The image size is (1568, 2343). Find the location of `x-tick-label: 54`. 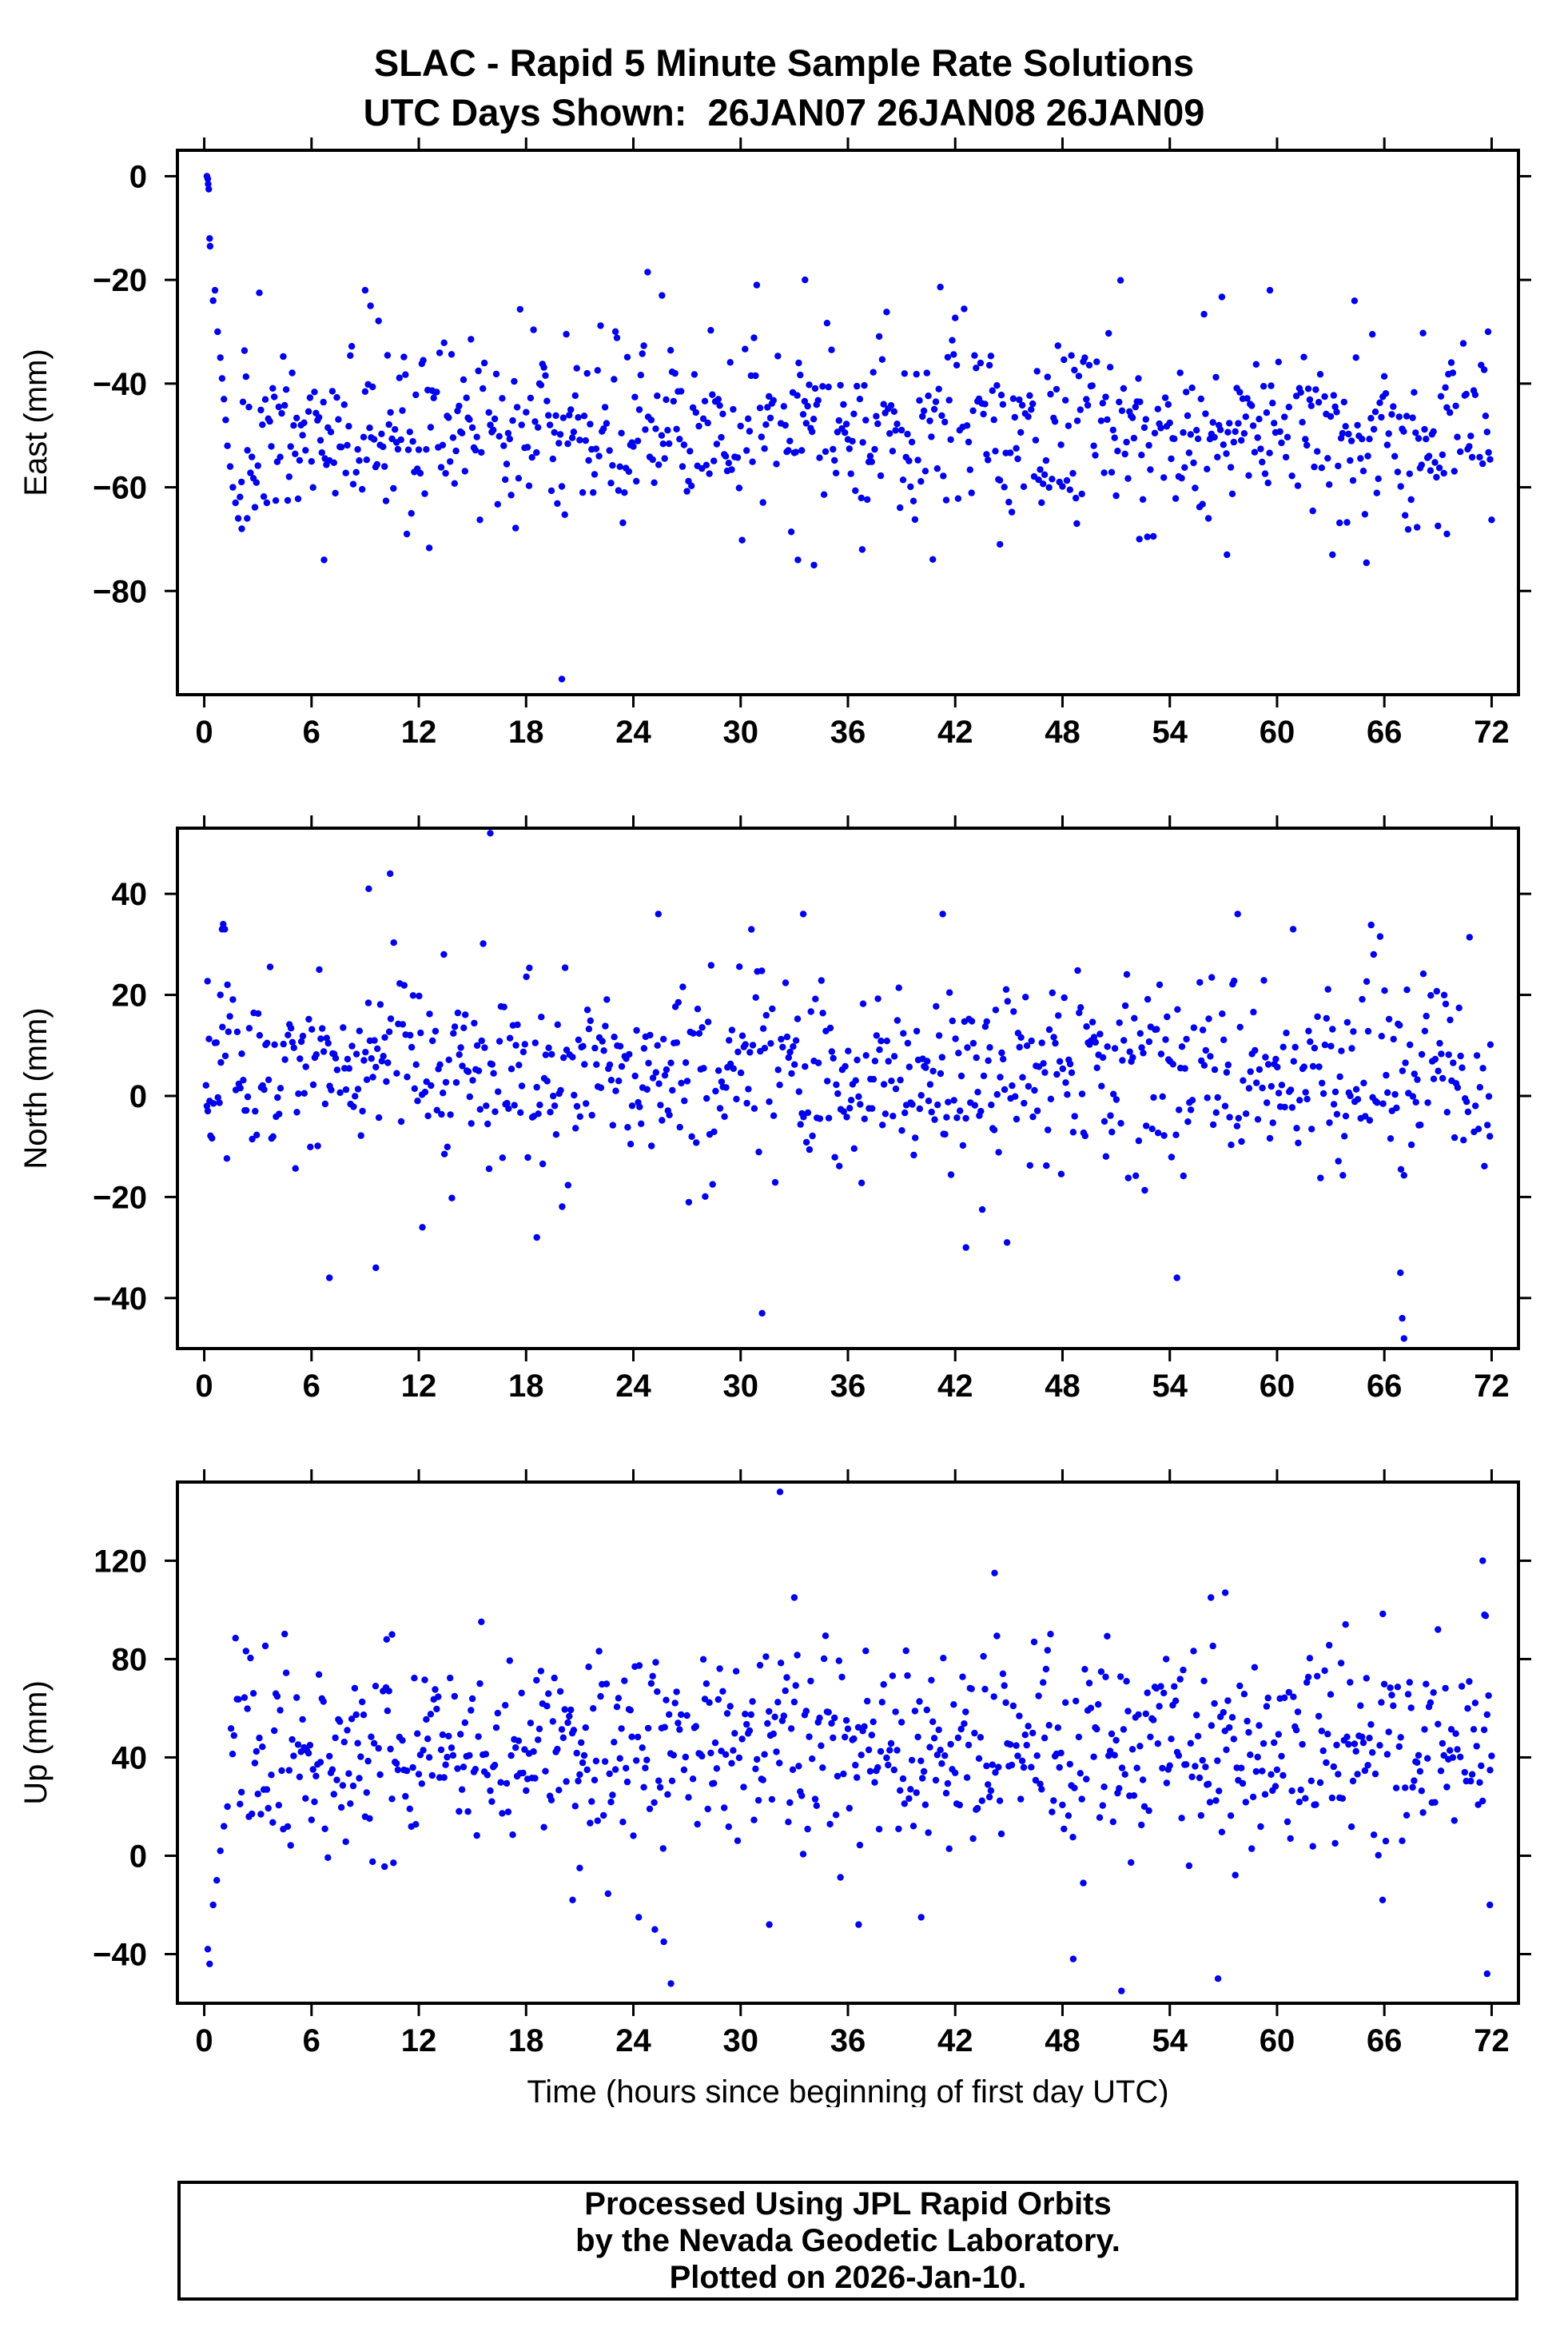

x-tick-label: 54 is located at coordinates (1170, 1386).